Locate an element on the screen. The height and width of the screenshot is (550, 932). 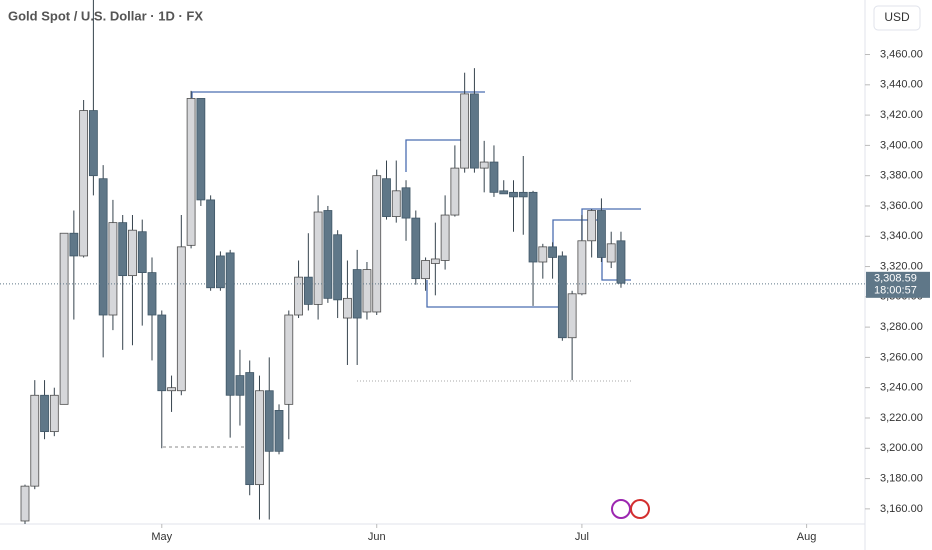
last-price-label: 3,308.59 is located at coordinates (895, 279).